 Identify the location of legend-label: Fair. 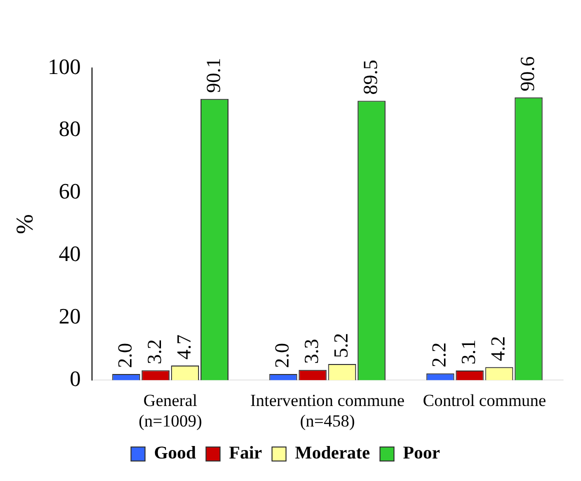
(245, 452).